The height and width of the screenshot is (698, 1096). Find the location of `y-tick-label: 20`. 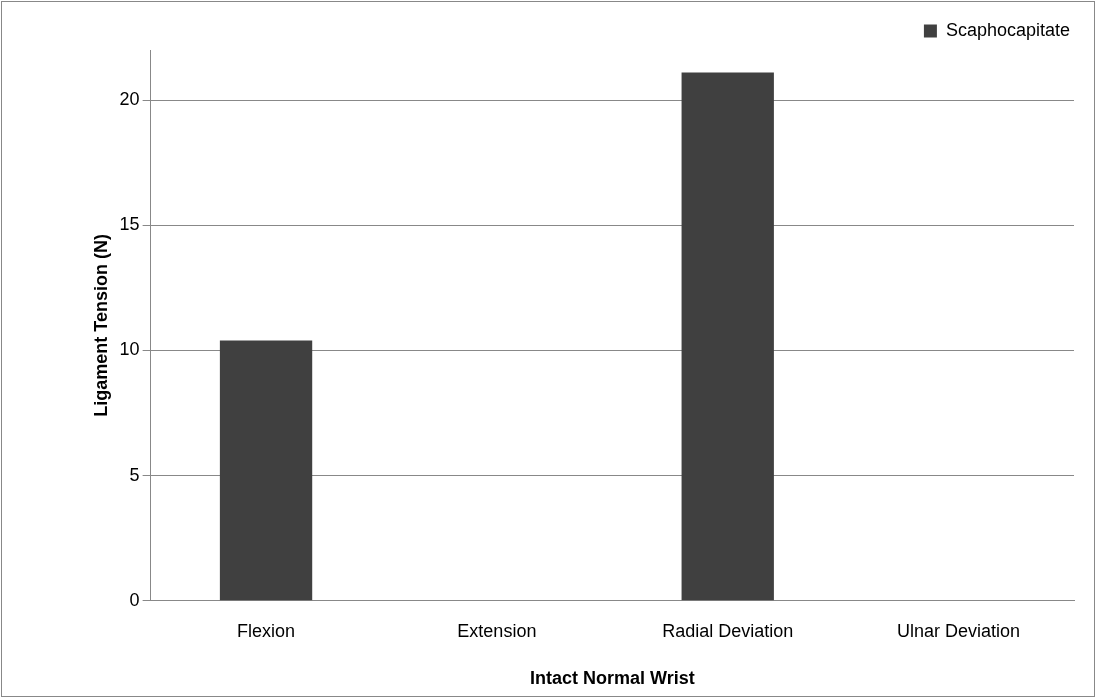

y-tick-label: 20 is located at coordinates (129, 99).